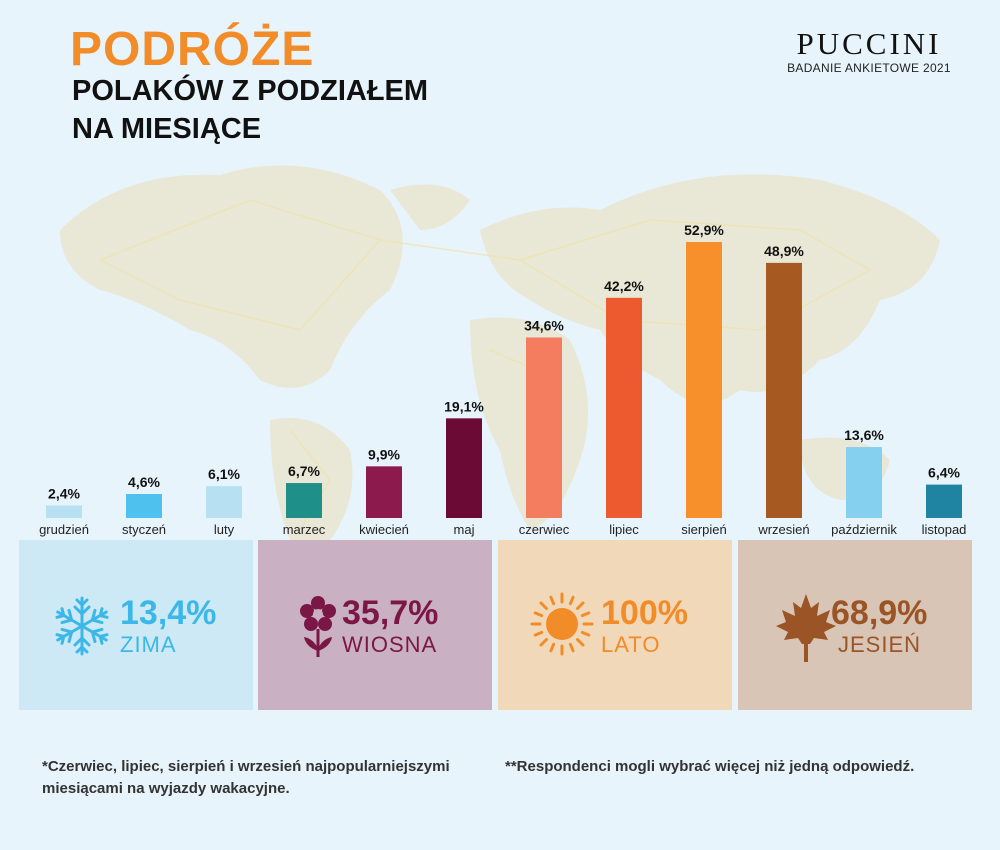 The width and height of the screenshot is (1000, 850). What do you see at coordinates (869, 43) in the screenshot?
I see `brand-logo: PUCCINI` at bounding box center [869, 43].